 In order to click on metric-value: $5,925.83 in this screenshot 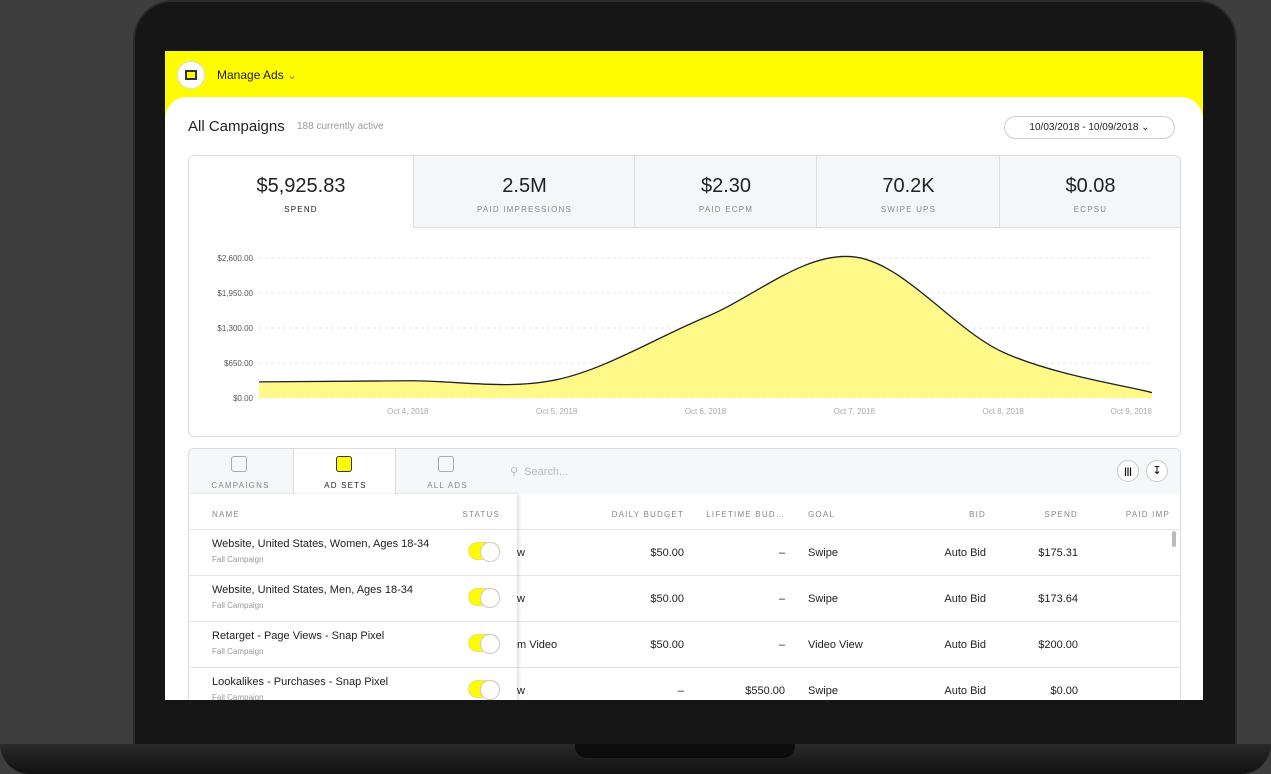, I will do `click(301, 186)`.